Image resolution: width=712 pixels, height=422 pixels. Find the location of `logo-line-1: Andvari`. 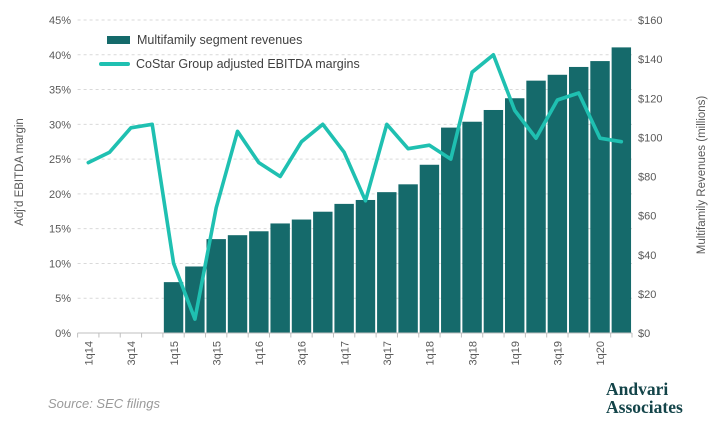

logo-line-1: Andvari is located at coordinates (637, 389).